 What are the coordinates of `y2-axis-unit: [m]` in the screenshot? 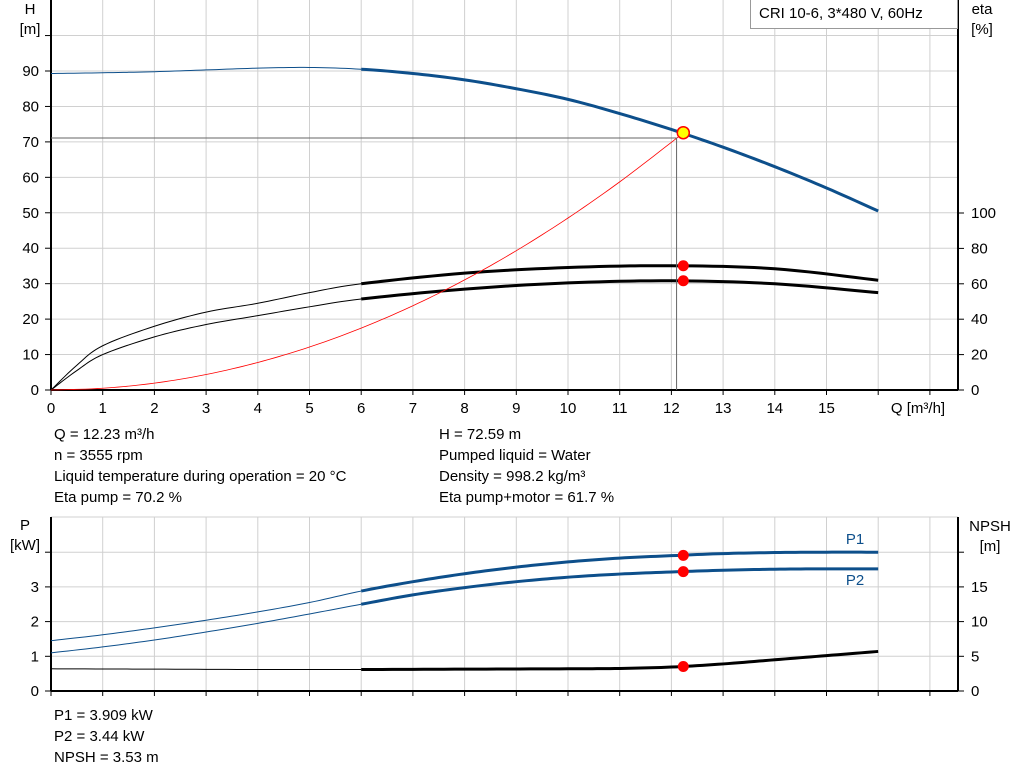 It's located at (990, 546).